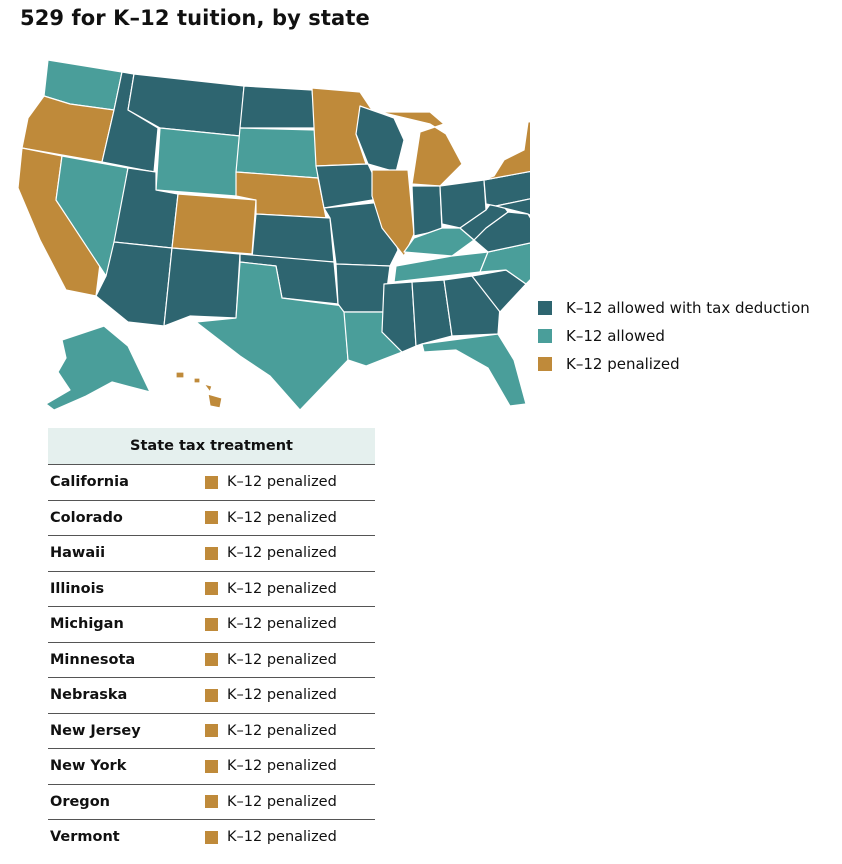 The height and width of the screenshot is (864, 842). What do you see at coordinates (195, 18) in the screenshot?
I see `page-title: 529 for K–12 tuition, by state` at bounding box center [195, 18].